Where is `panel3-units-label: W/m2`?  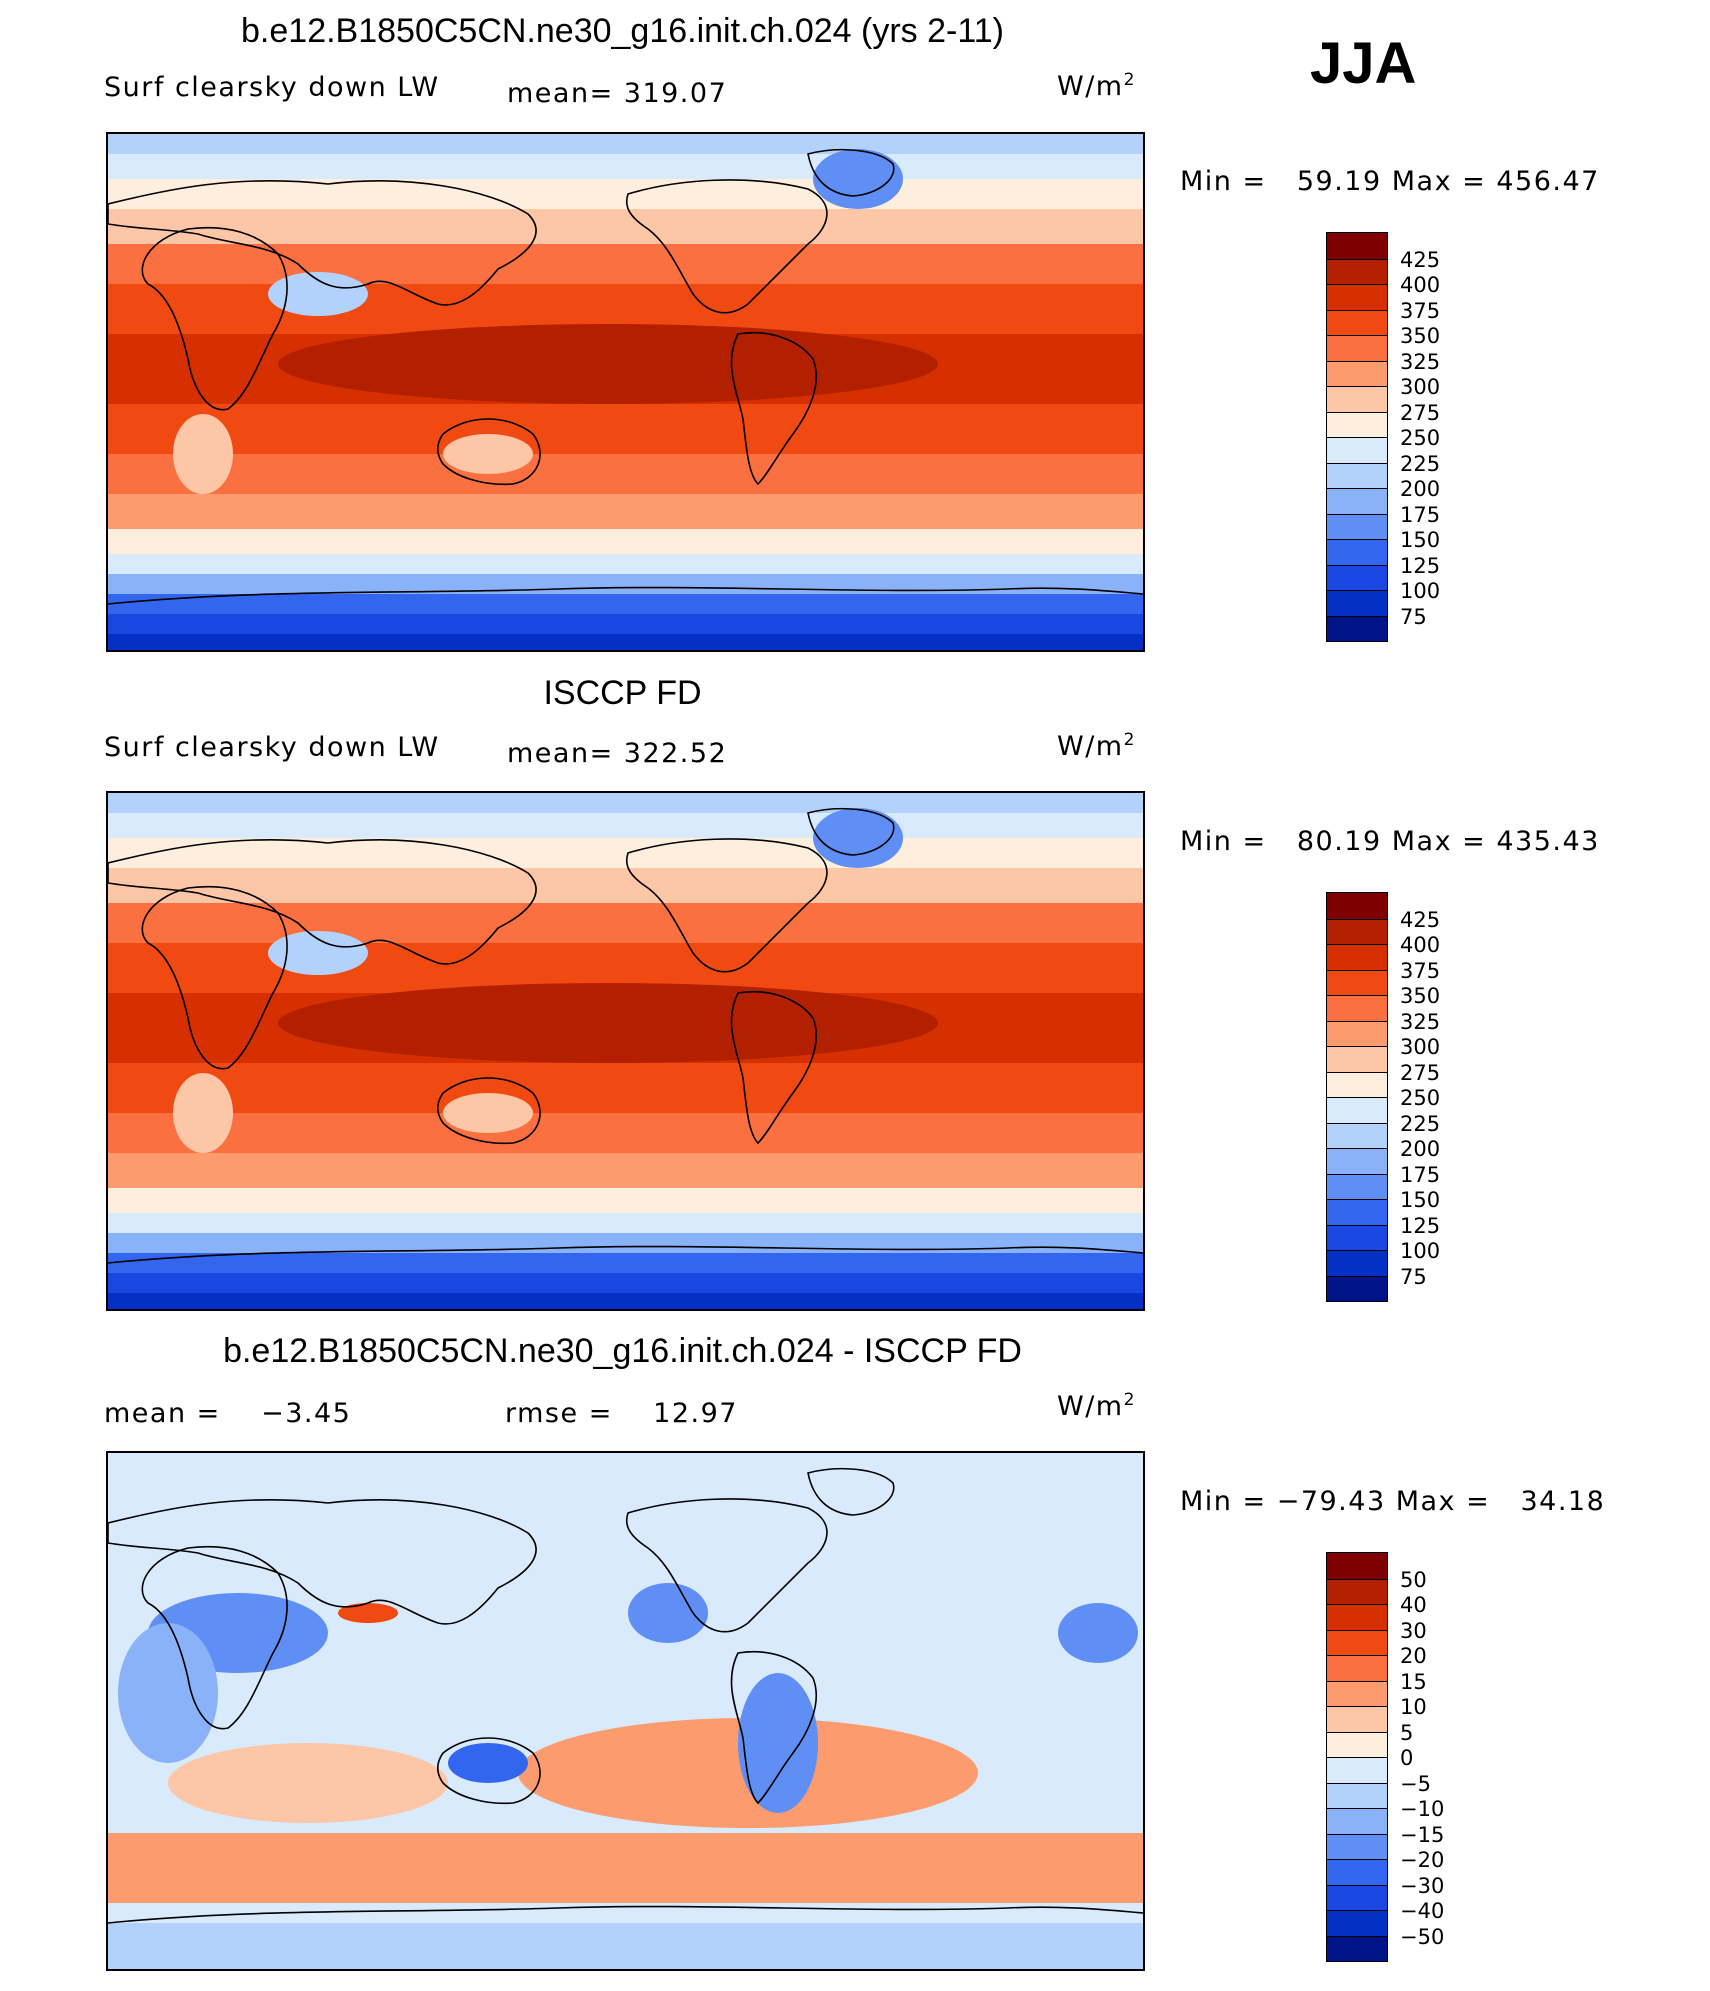
panel3-units-label: W/m2 is located at coordinates (1096, 1406).